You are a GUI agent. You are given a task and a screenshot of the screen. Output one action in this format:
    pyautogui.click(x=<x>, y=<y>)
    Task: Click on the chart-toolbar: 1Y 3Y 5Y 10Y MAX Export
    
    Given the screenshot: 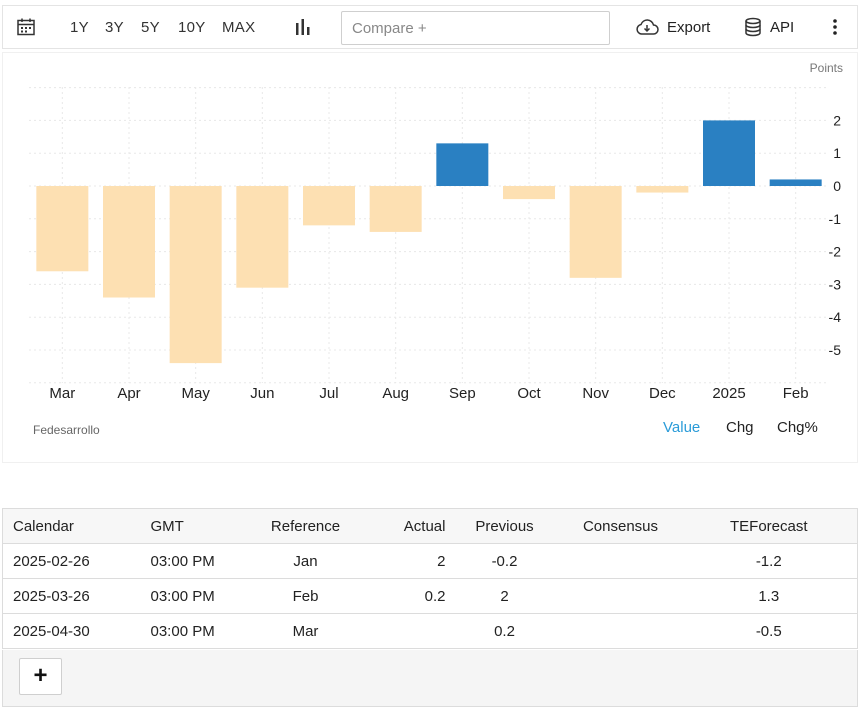 What is the action you would take?
    pyautogui.click(x=430, y=27)
    